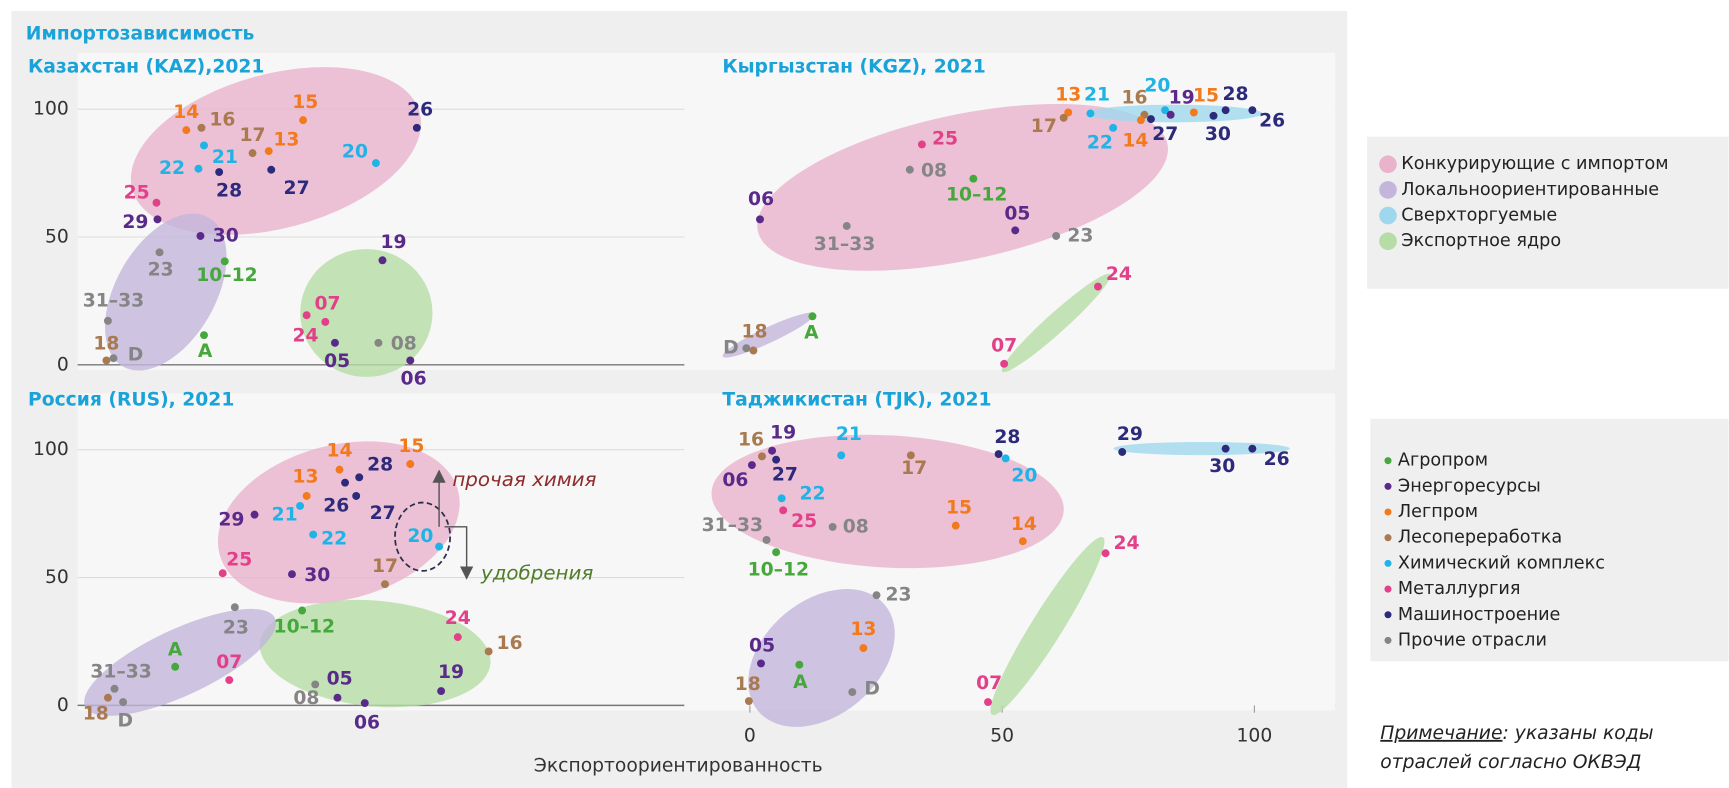 The width and height of the screenshot is (1729, 788). Describe the element at coordinates (800, 682) in the screenshot. I see `point-label: A` at that location.